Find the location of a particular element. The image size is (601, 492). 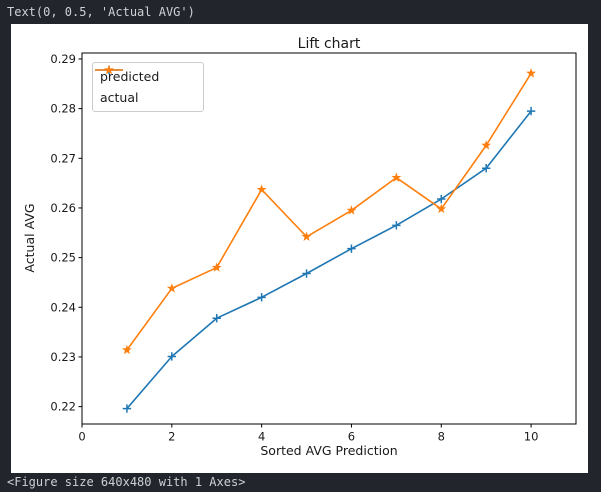

legend-label-actual: actual is located at coordinates (119, 97).